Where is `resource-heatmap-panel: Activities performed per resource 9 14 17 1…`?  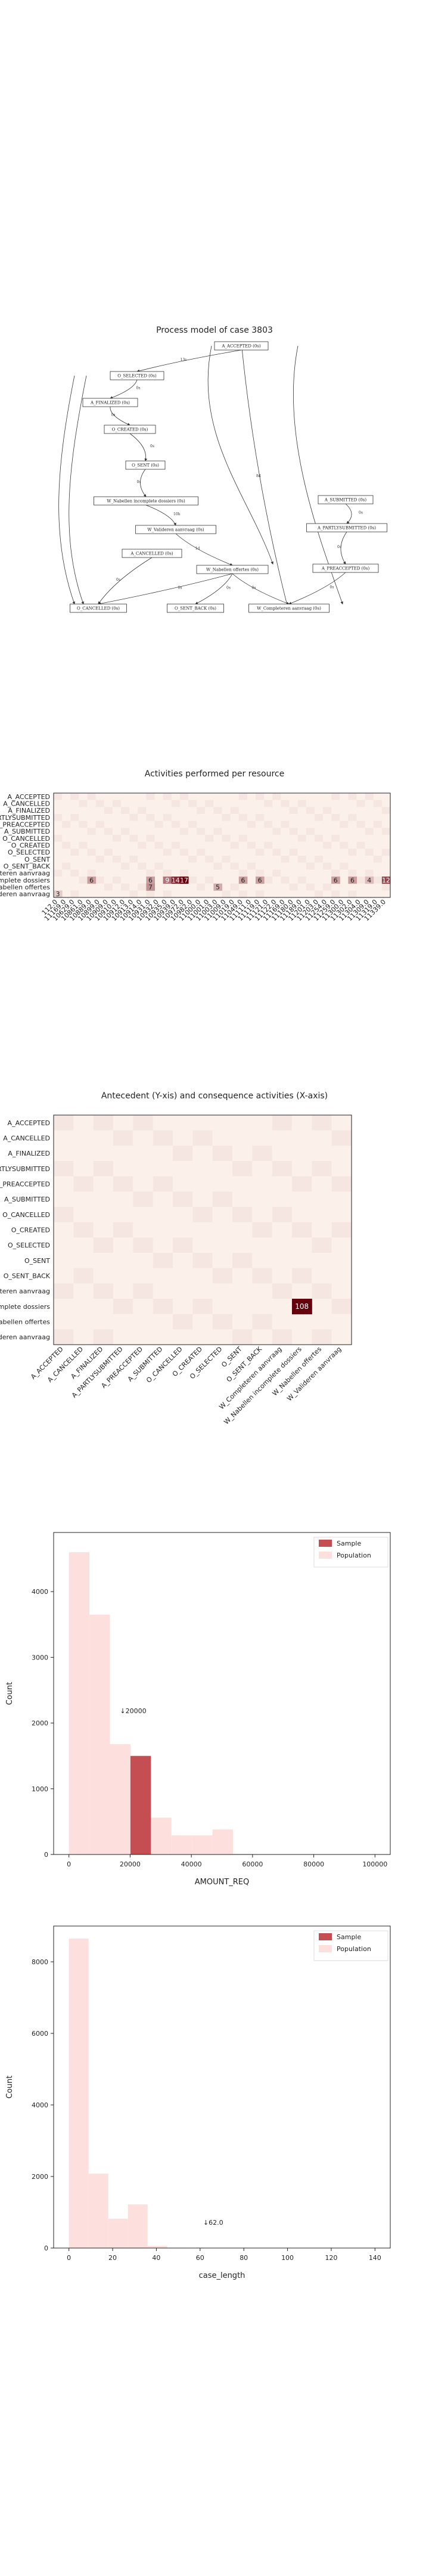
resource-heatmap-panel: Activities performed per resource 9 14 17 1… is located at coordinates (214, 888).